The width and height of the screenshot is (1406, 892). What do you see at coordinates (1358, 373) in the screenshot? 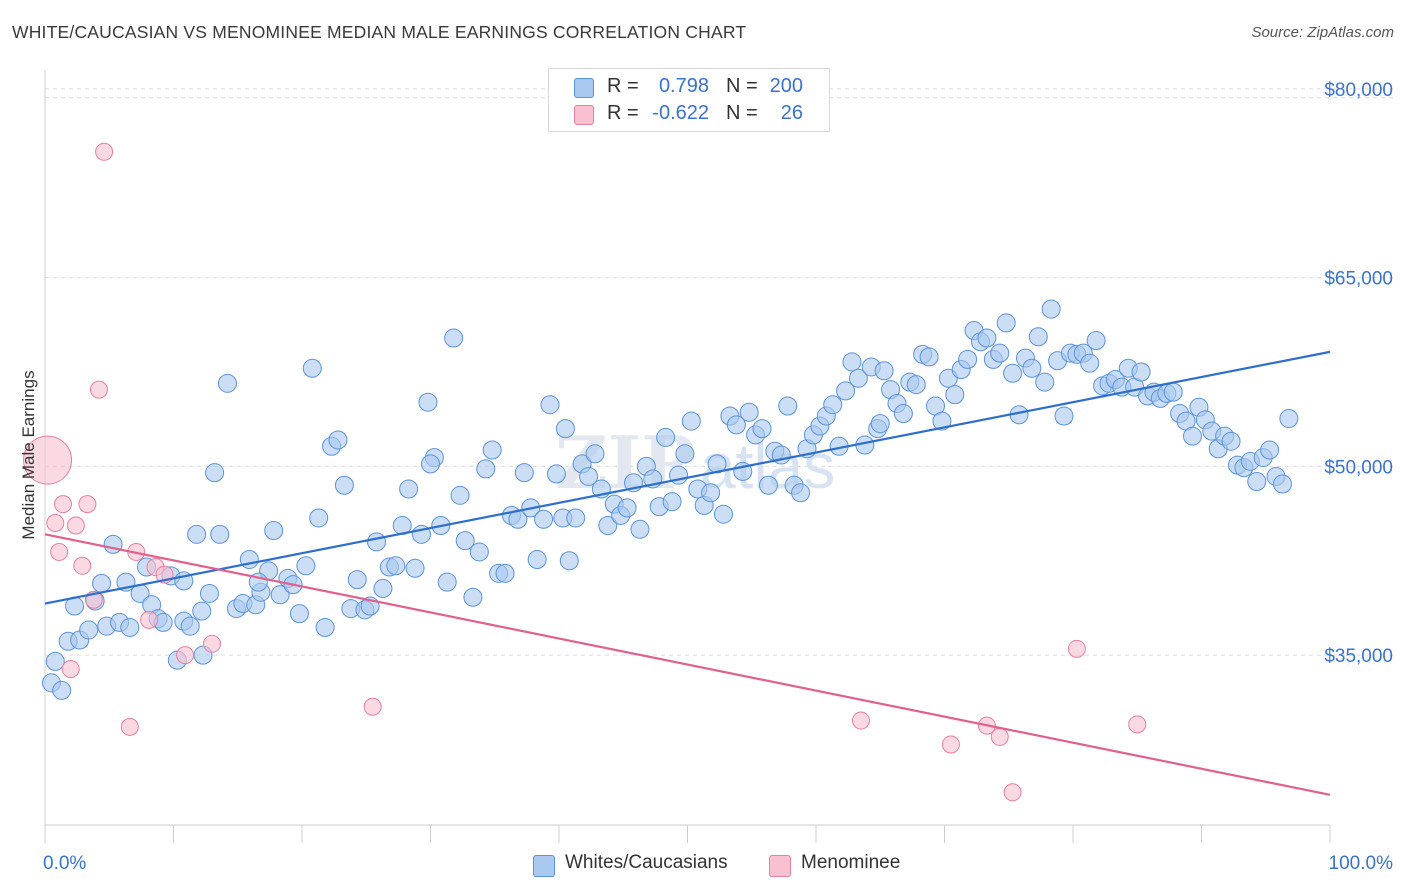
I see `y-tick-labels: $35,000 $50,000 $65,000 $80,000` at bounding box center [1358, 373].